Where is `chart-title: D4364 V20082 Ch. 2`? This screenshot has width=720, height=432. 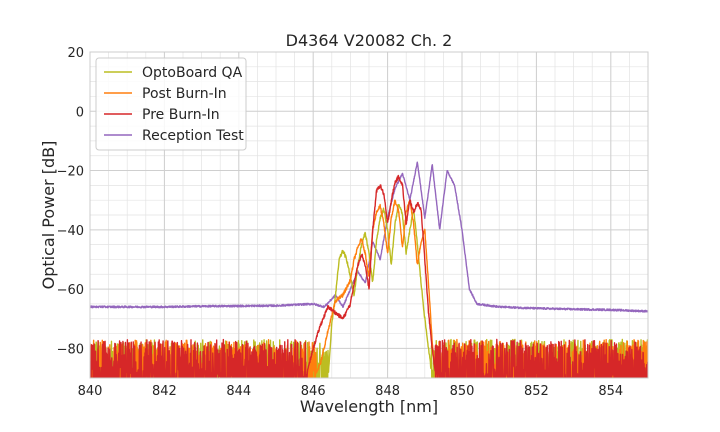 chart-title: D4364 V20082 Ch. 2 is located at coordinates (369, 40).